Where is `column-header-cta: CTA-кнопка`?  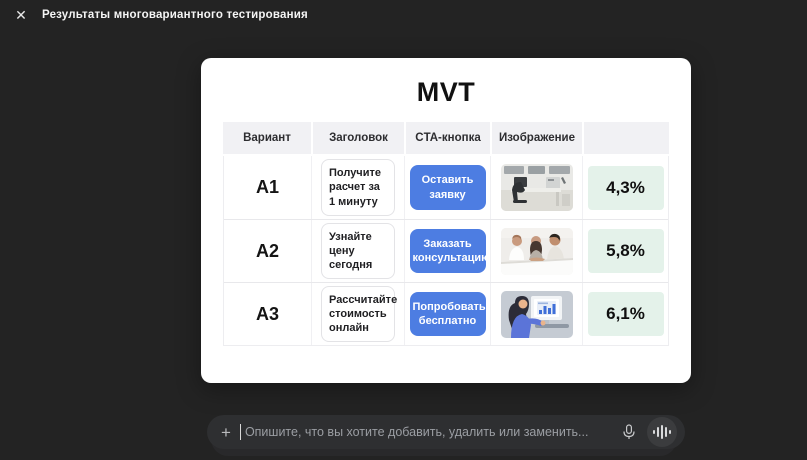 column-header-cta: CTA-кнопка is located at coordinates (447, 138).